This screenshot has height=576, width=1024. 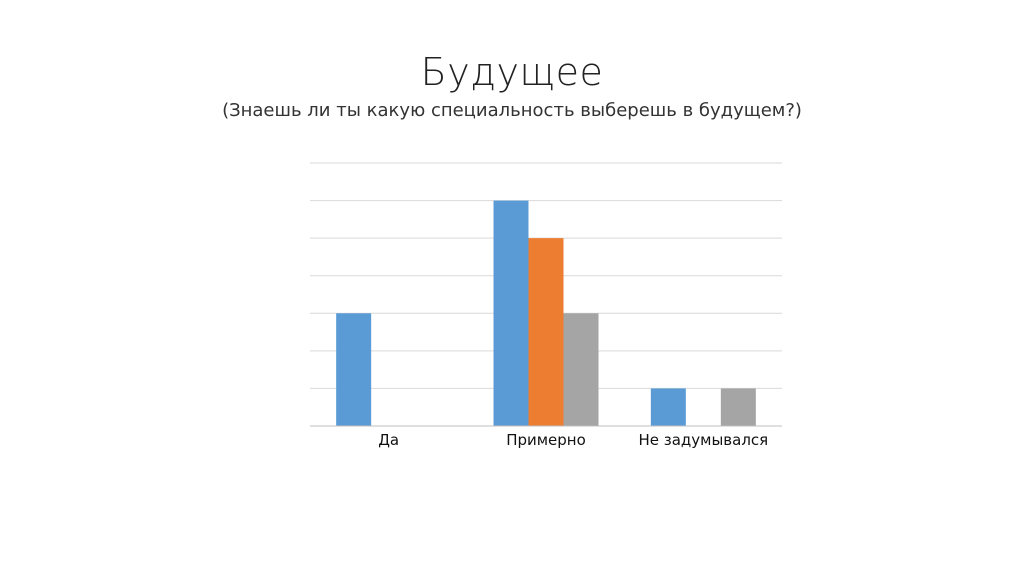 I want to click on category-label: Не задумывался, so click(x=703, y=440).